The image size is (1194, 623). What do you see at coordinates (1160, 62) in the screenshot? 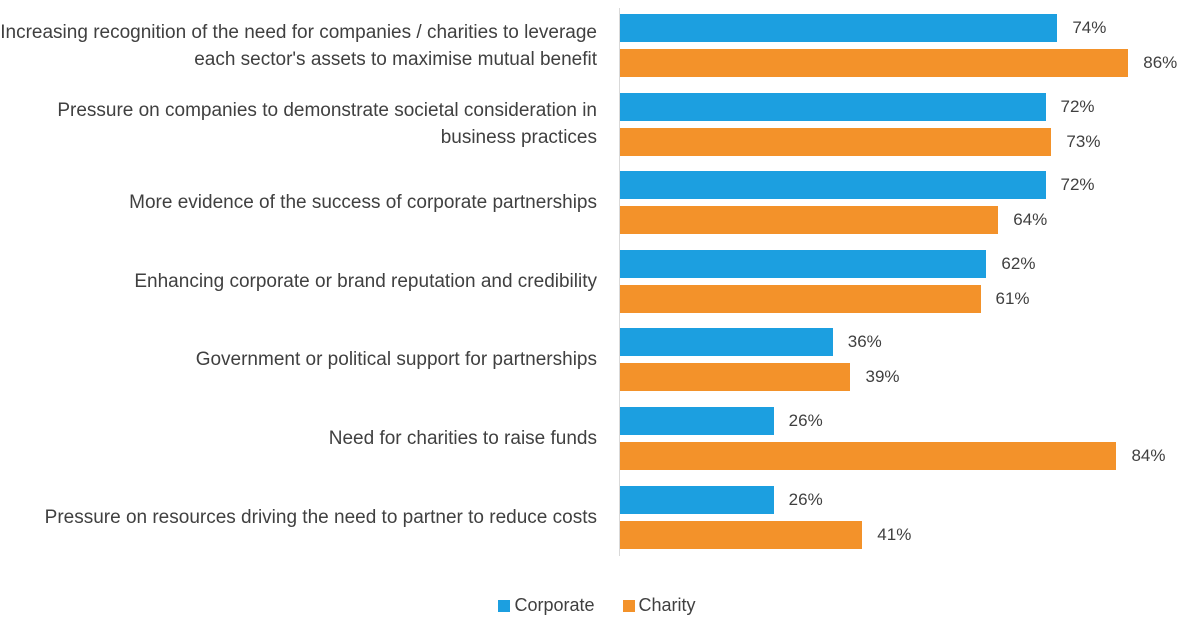
I see `value-label: 86%` at bounding box center [1160, 62].